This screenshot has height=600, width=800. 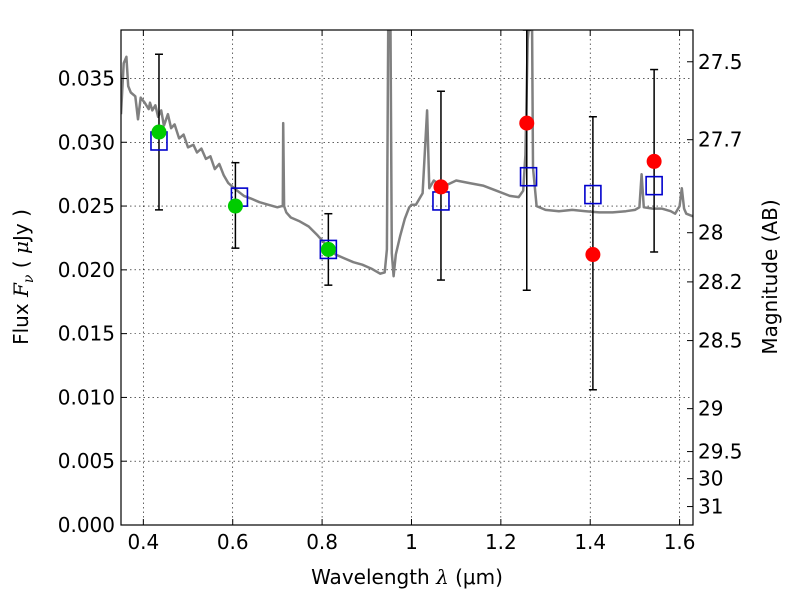 I want to click on x-tick-label: 1, so click(x=411, y=542).